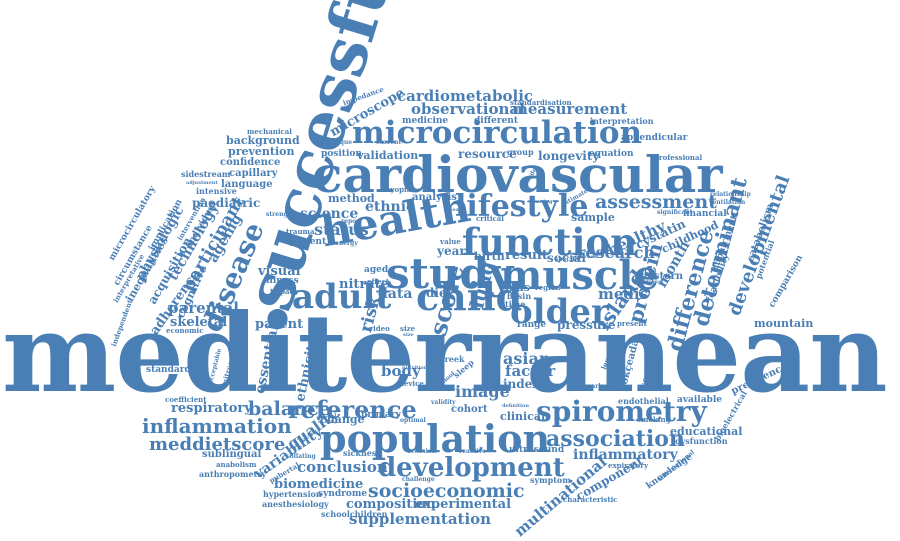 This screenshot has height=541, width=900. Describe the element at coordinates (308, 242) in the screenshot. I see `word-patient: patient` at that location.